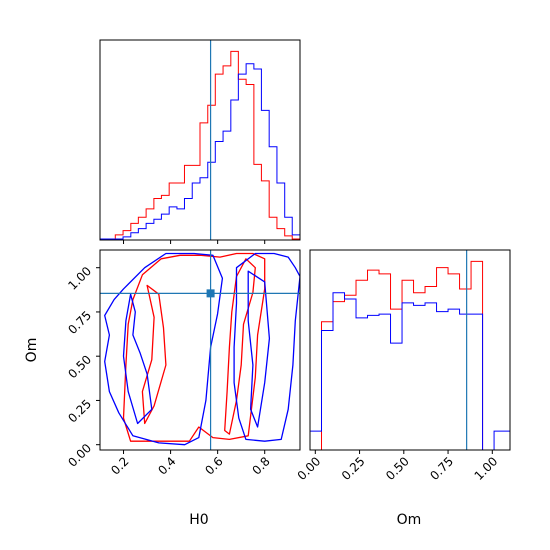 The width and height of the screenshot is (550, 550). What do you see at coordinates (79, 411) in the screenshot?
I see `om-y-tick-label: 0.25` at bounding box center [79, 411].